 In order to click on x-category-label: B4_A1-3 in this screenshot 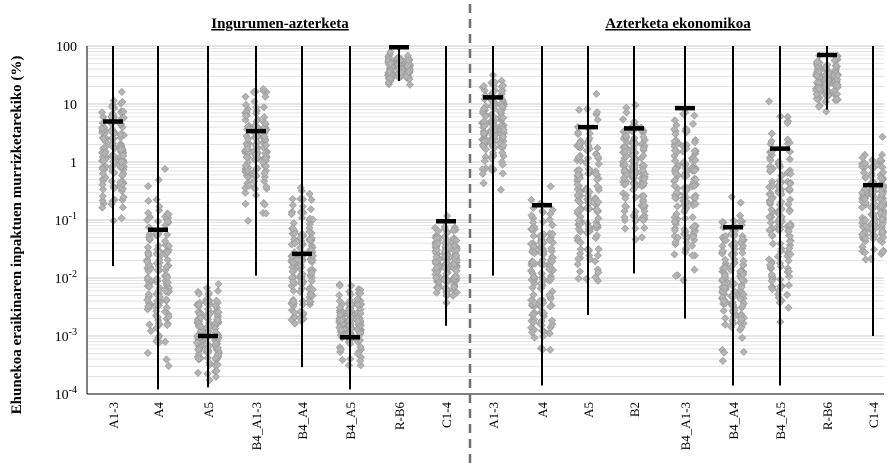, I will do `click(256, 426)`.